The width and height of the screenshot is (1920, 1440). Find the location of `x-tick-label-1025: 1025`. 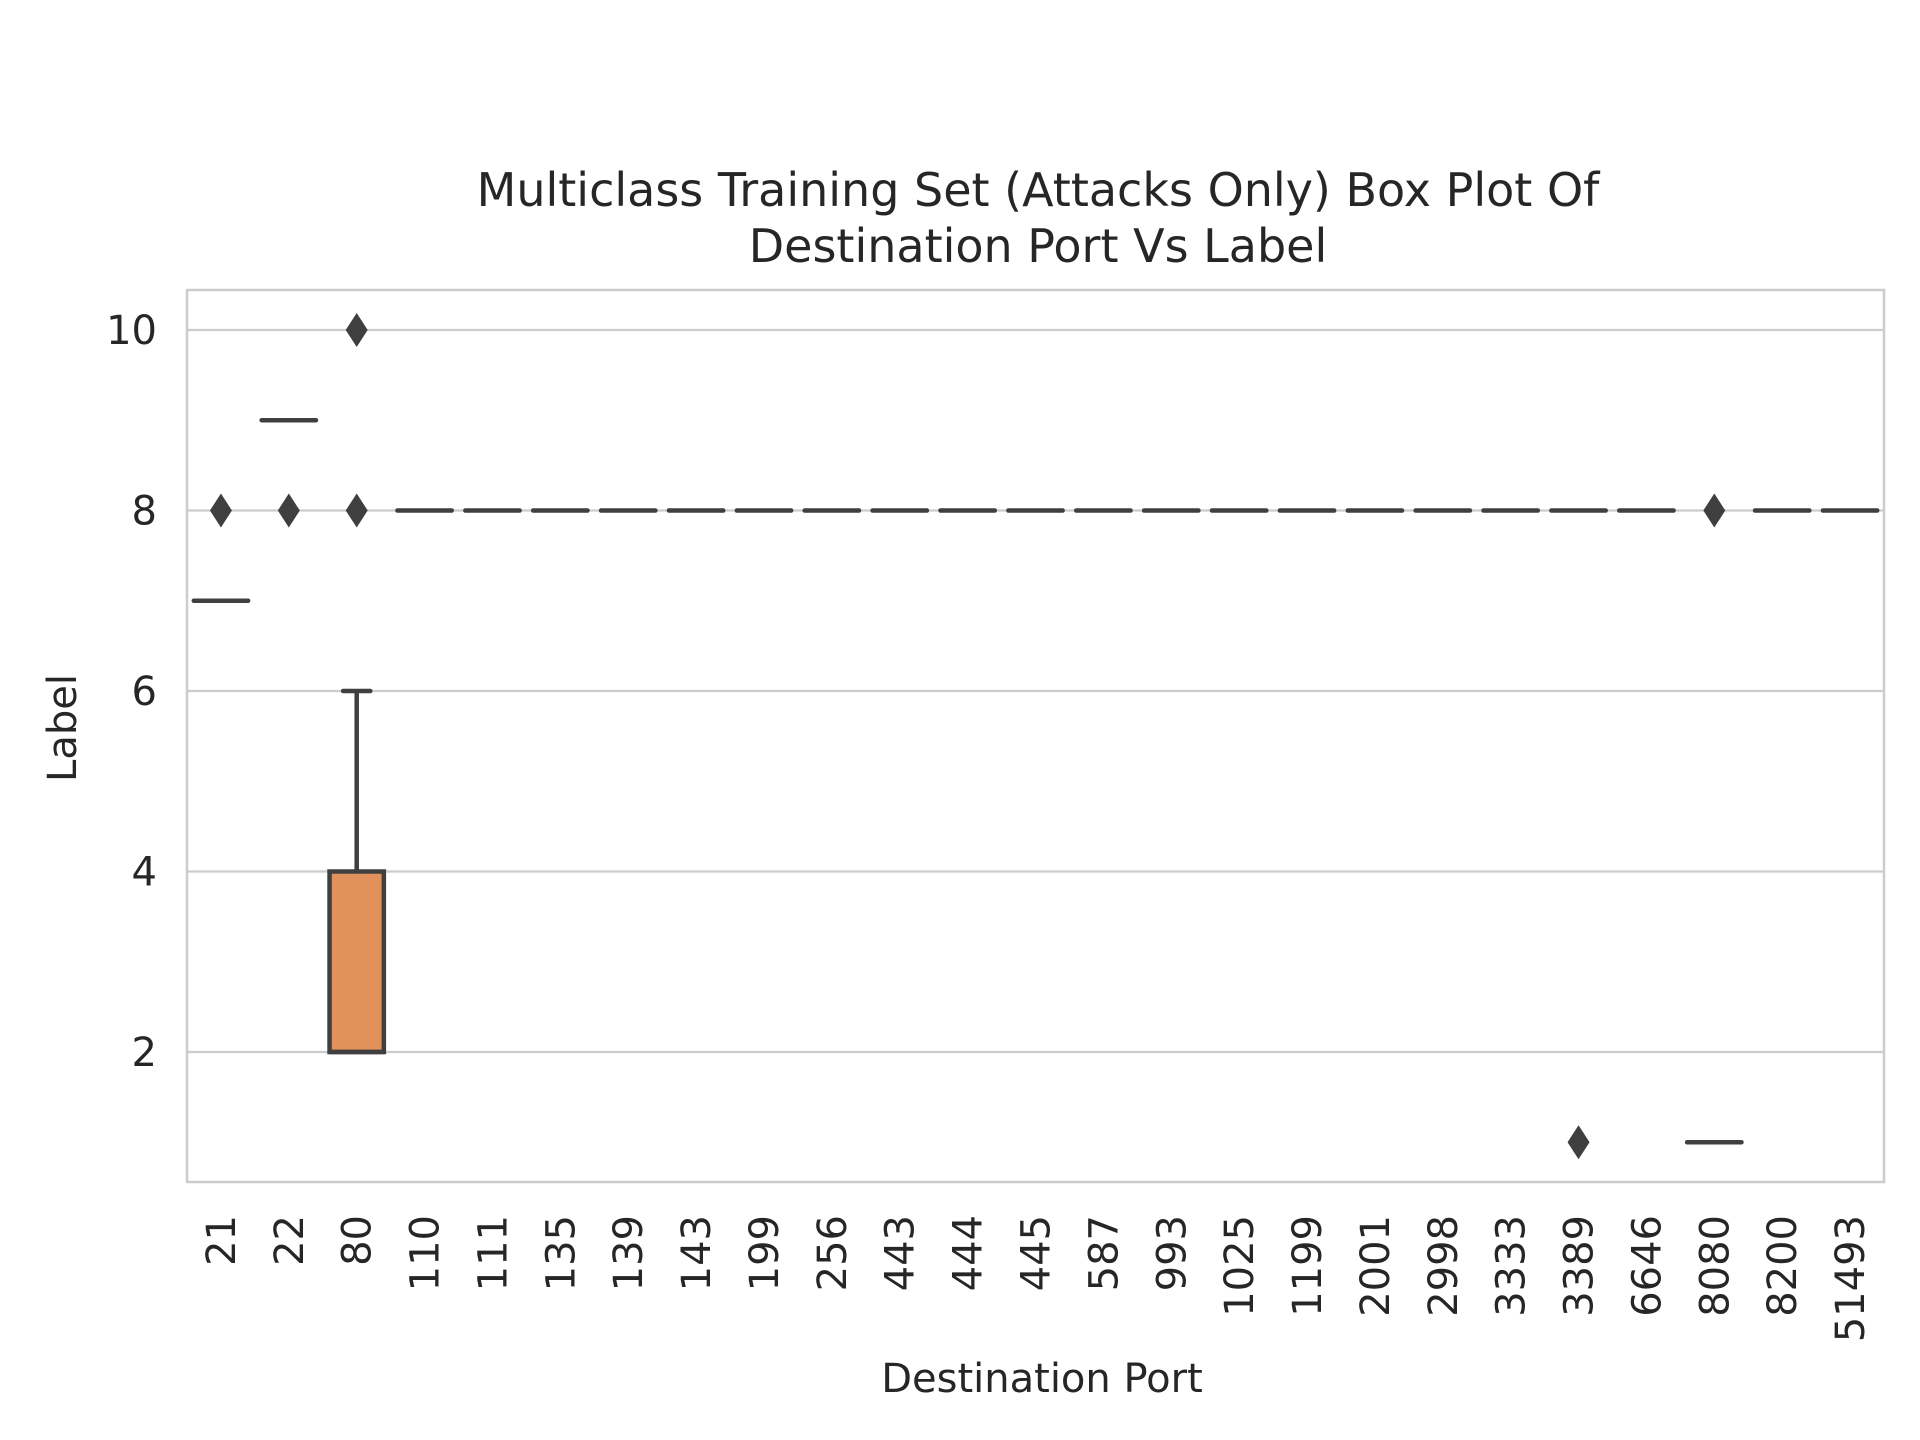

x-tick-label-1025: 1025 is located at coordinates (1240, 1266).